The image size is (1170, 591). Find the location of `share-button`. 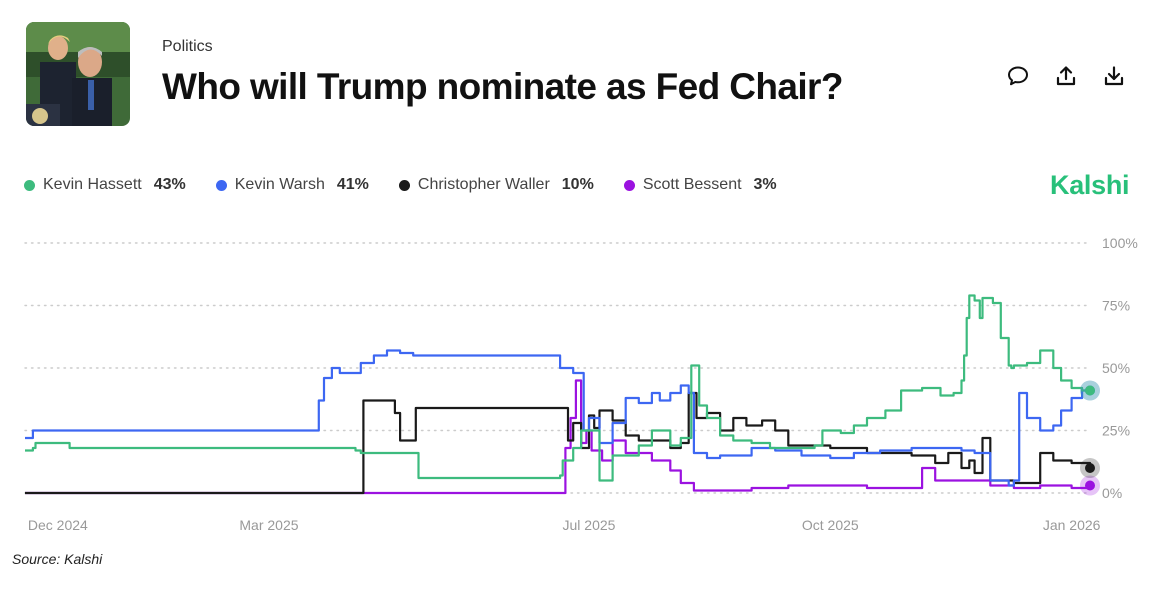

share-button is located at coordinates (1066, 76).